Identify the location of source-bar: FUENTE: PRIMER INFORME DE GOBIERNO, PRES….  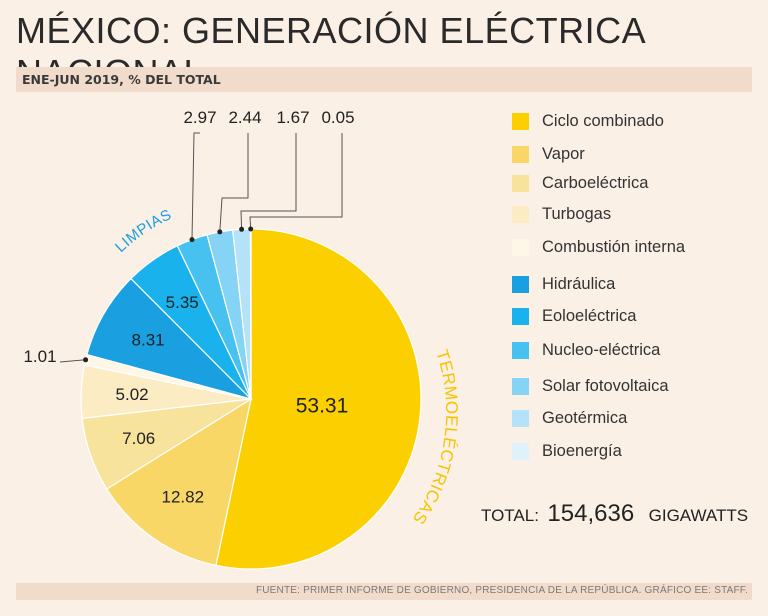
(384, 591).